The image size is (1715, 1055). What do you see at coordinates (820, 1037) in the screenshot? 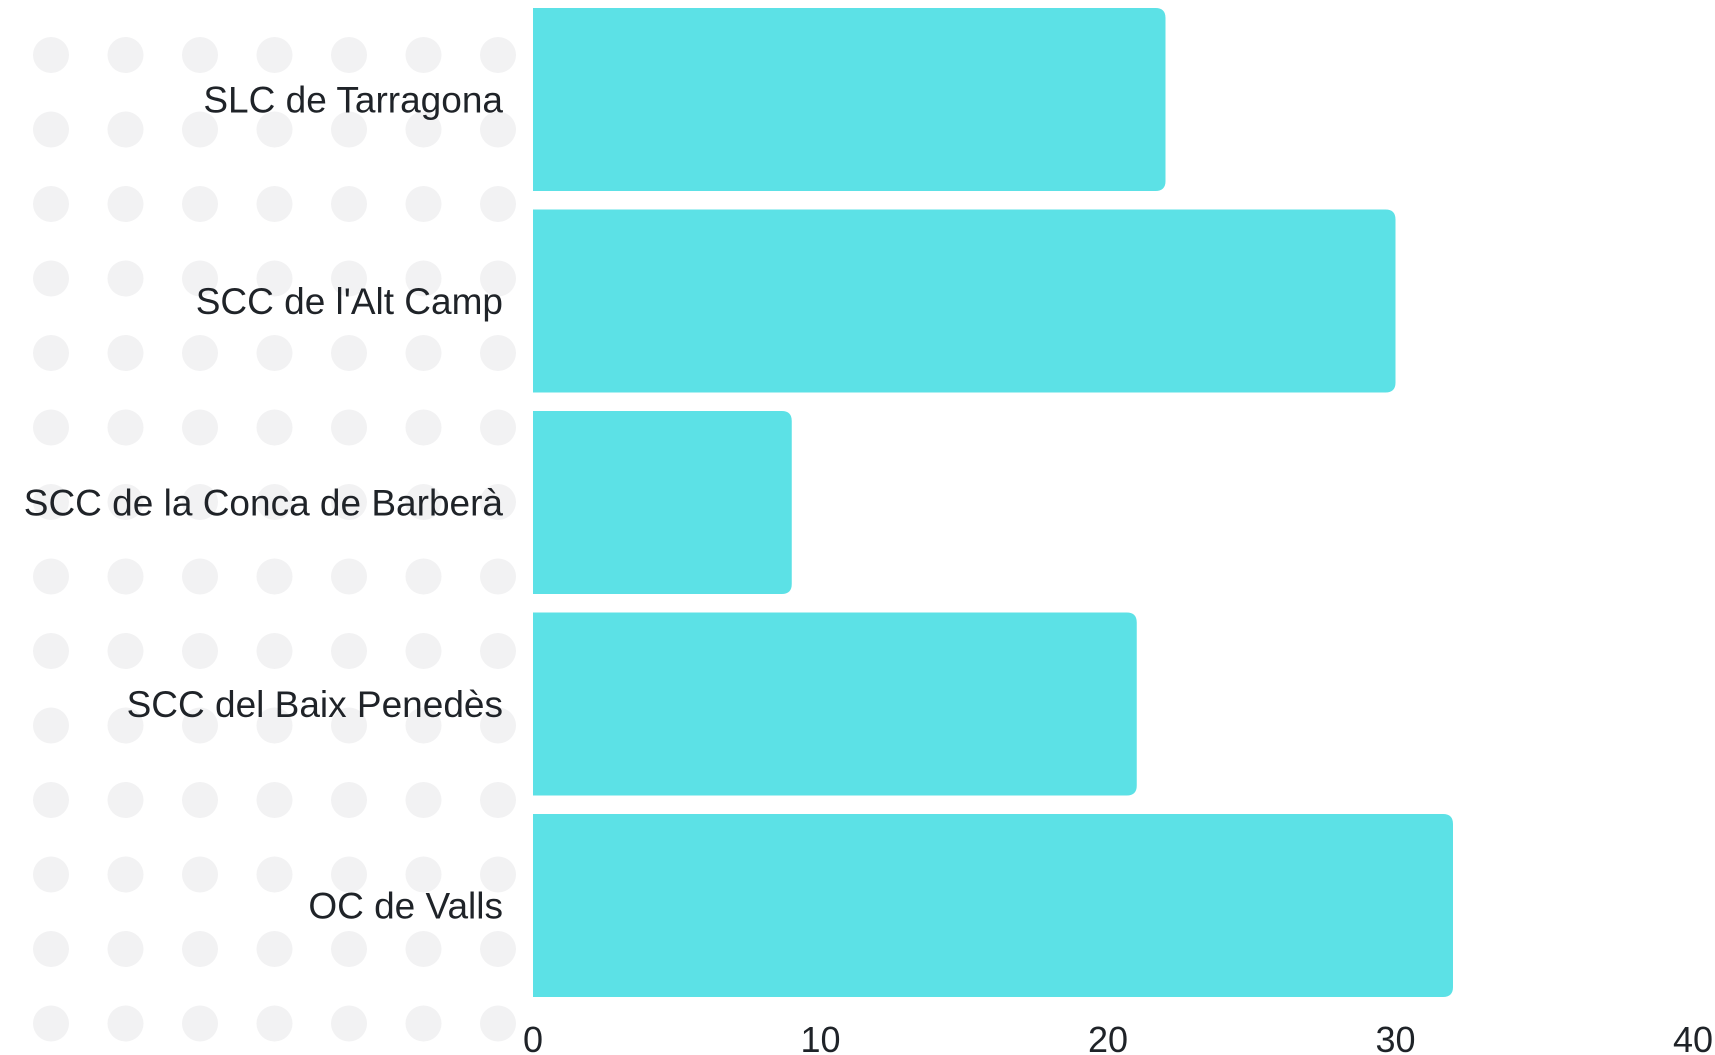
I see `x-tick-label: 10` at bounding box center [820, 1037].